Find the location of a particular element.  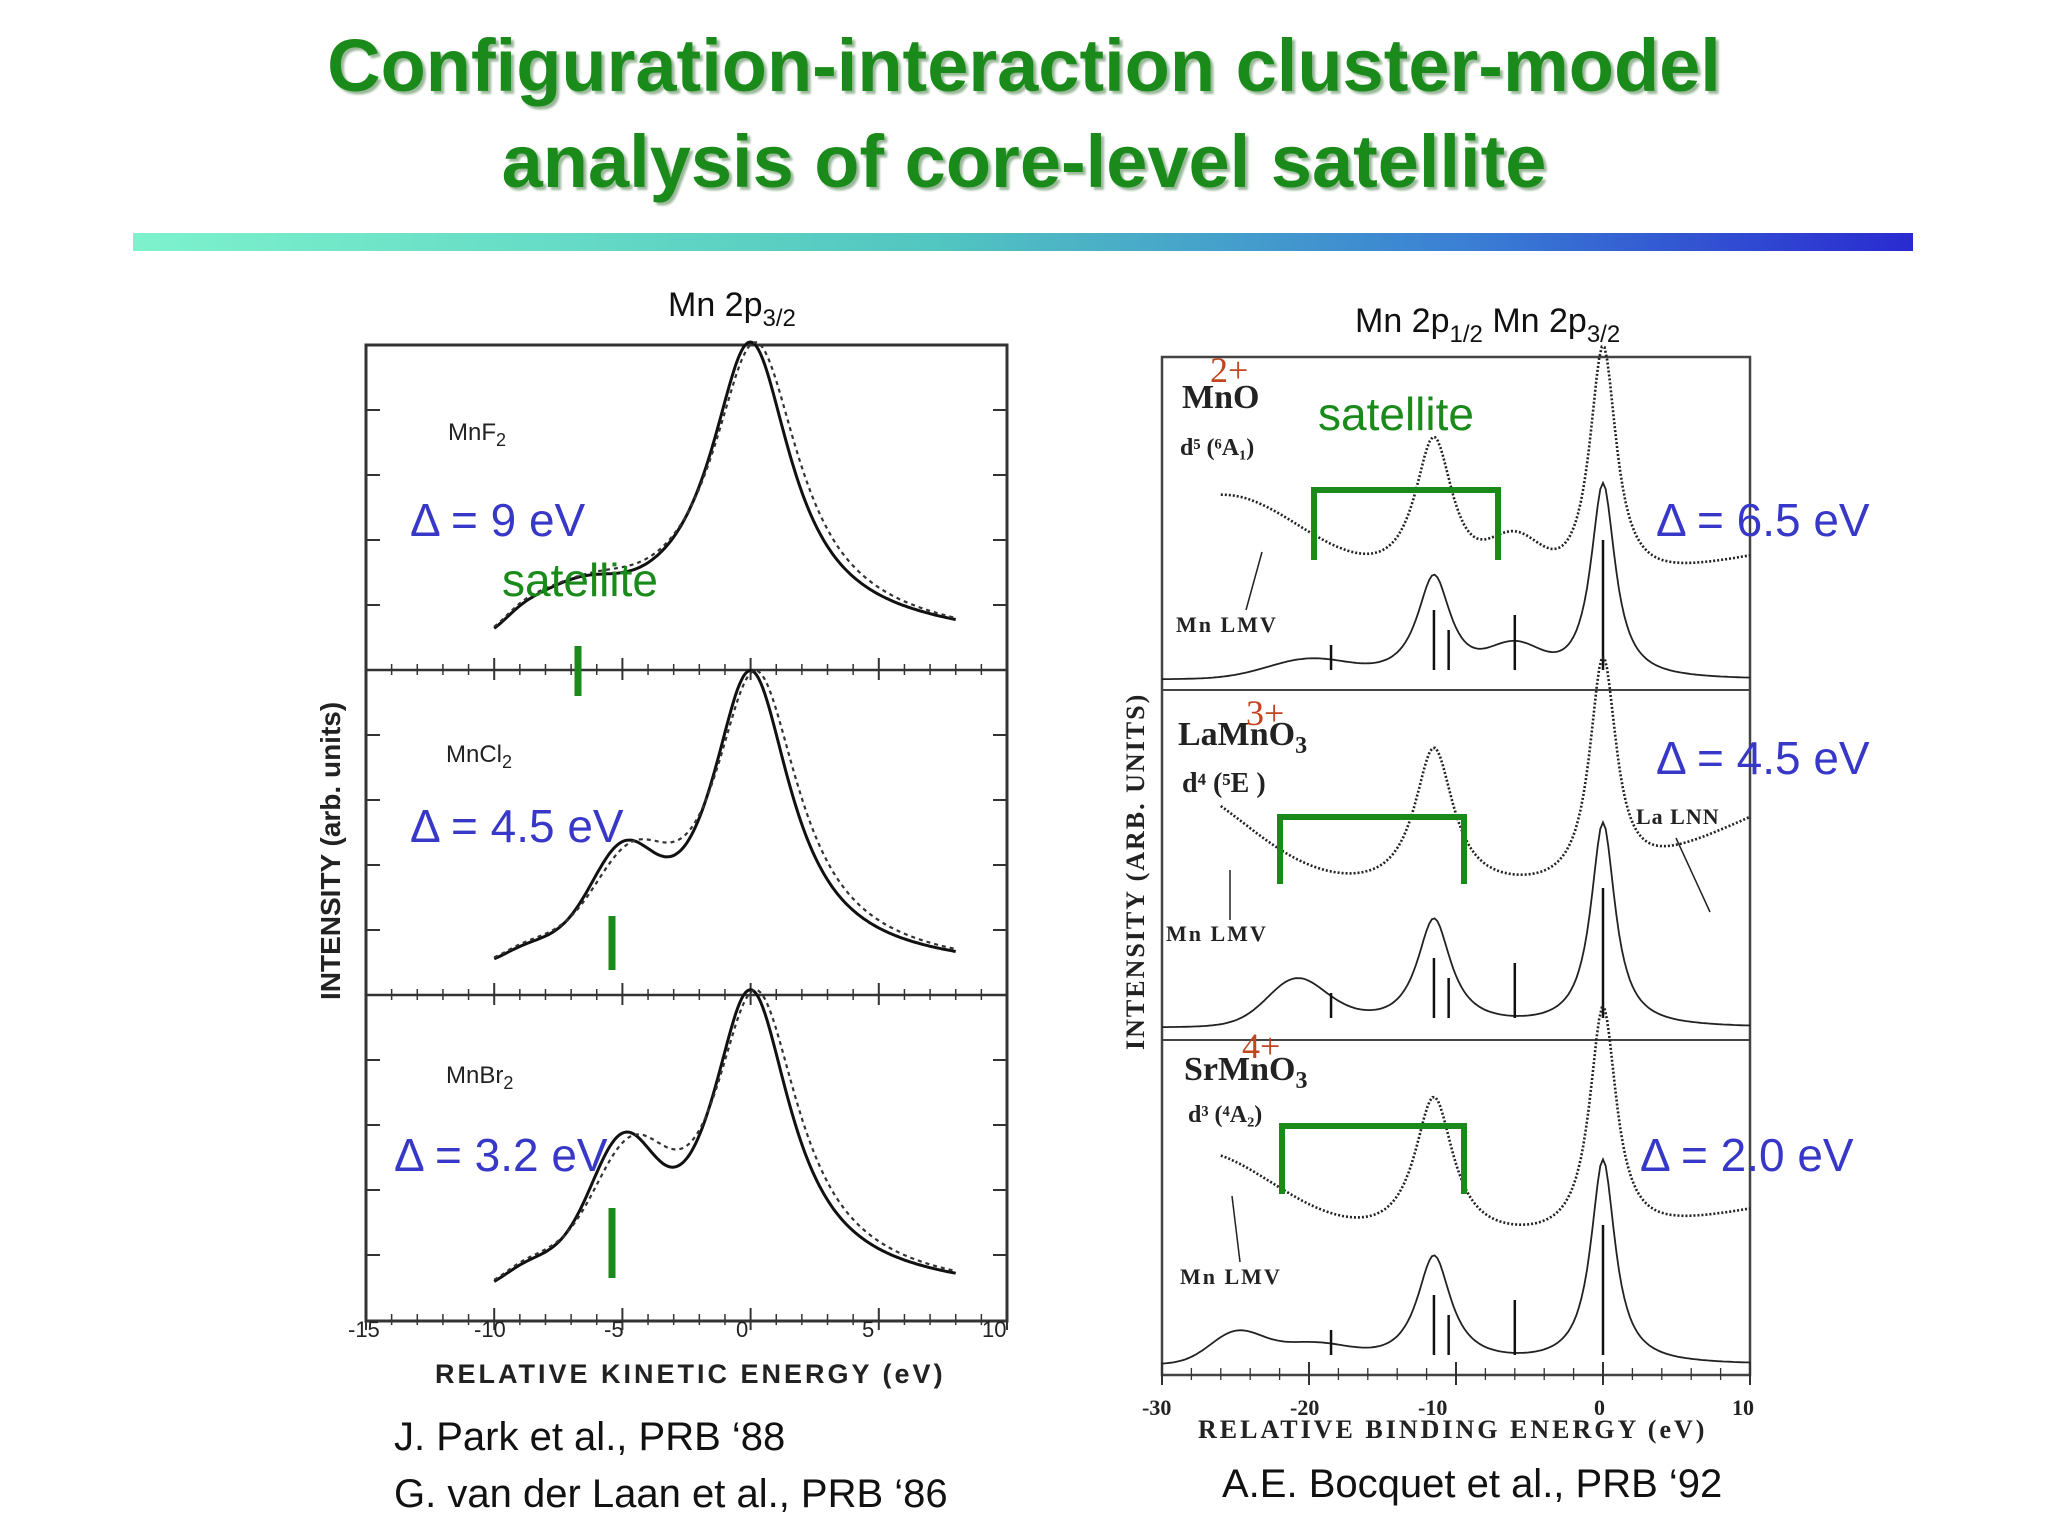

right-panel-2-config: d⁴ (⁵E ) is located at coordinates (1224, 783).